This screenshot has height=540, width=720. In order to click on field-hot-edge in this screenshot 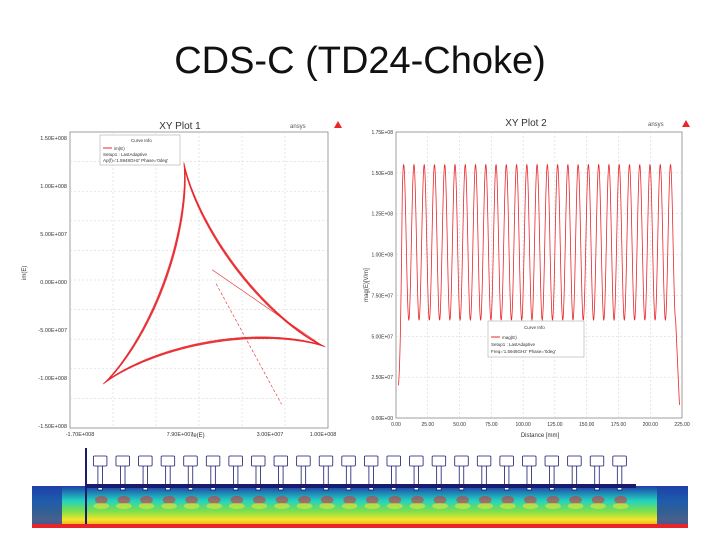, I will do `click(360, 526)`.